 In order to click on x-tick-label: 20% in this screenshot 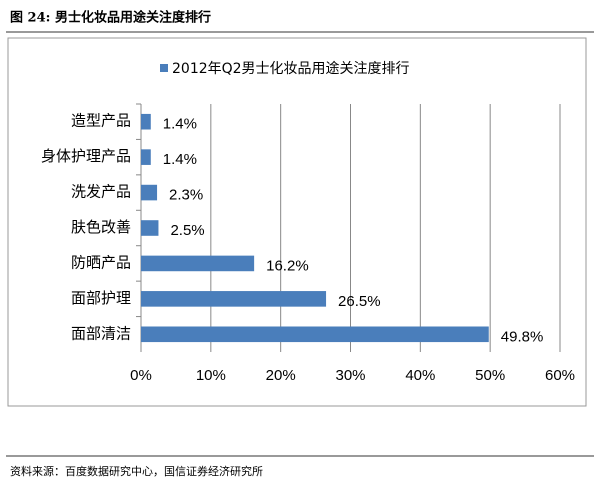, I will do `click(281, 375)`.